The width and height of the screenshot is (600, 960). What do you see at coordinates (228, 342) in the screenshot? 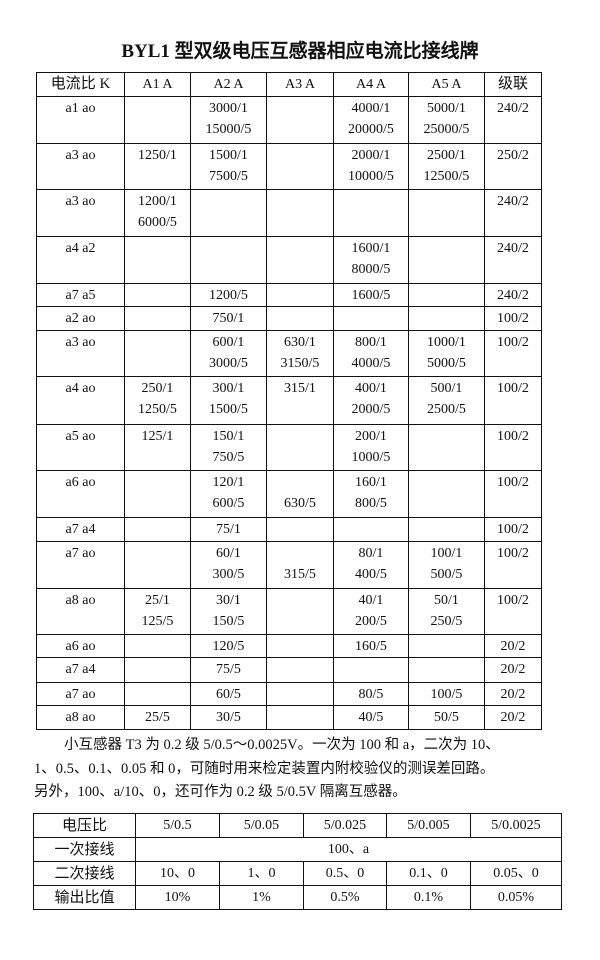
I see `ratio-value: 600/1` at bounding box center [228, 342].